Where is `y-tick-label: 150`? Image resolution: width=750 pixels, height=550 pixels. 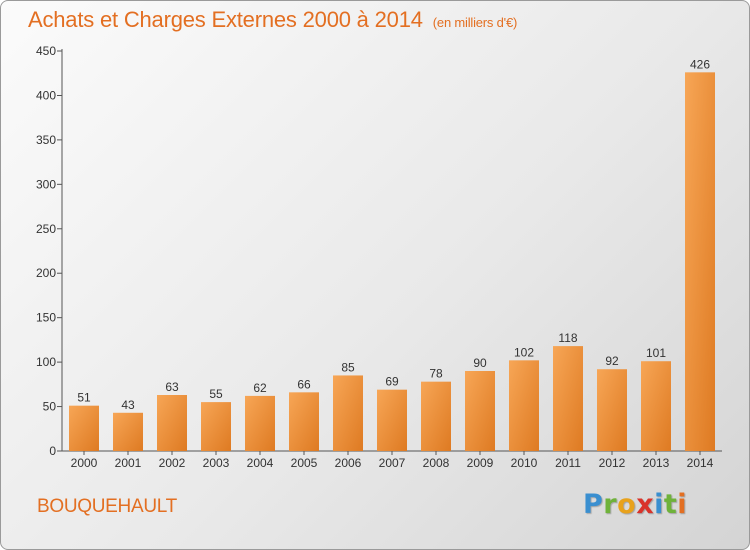 y-tick-label: 150 is located at coordinates (46, 318).